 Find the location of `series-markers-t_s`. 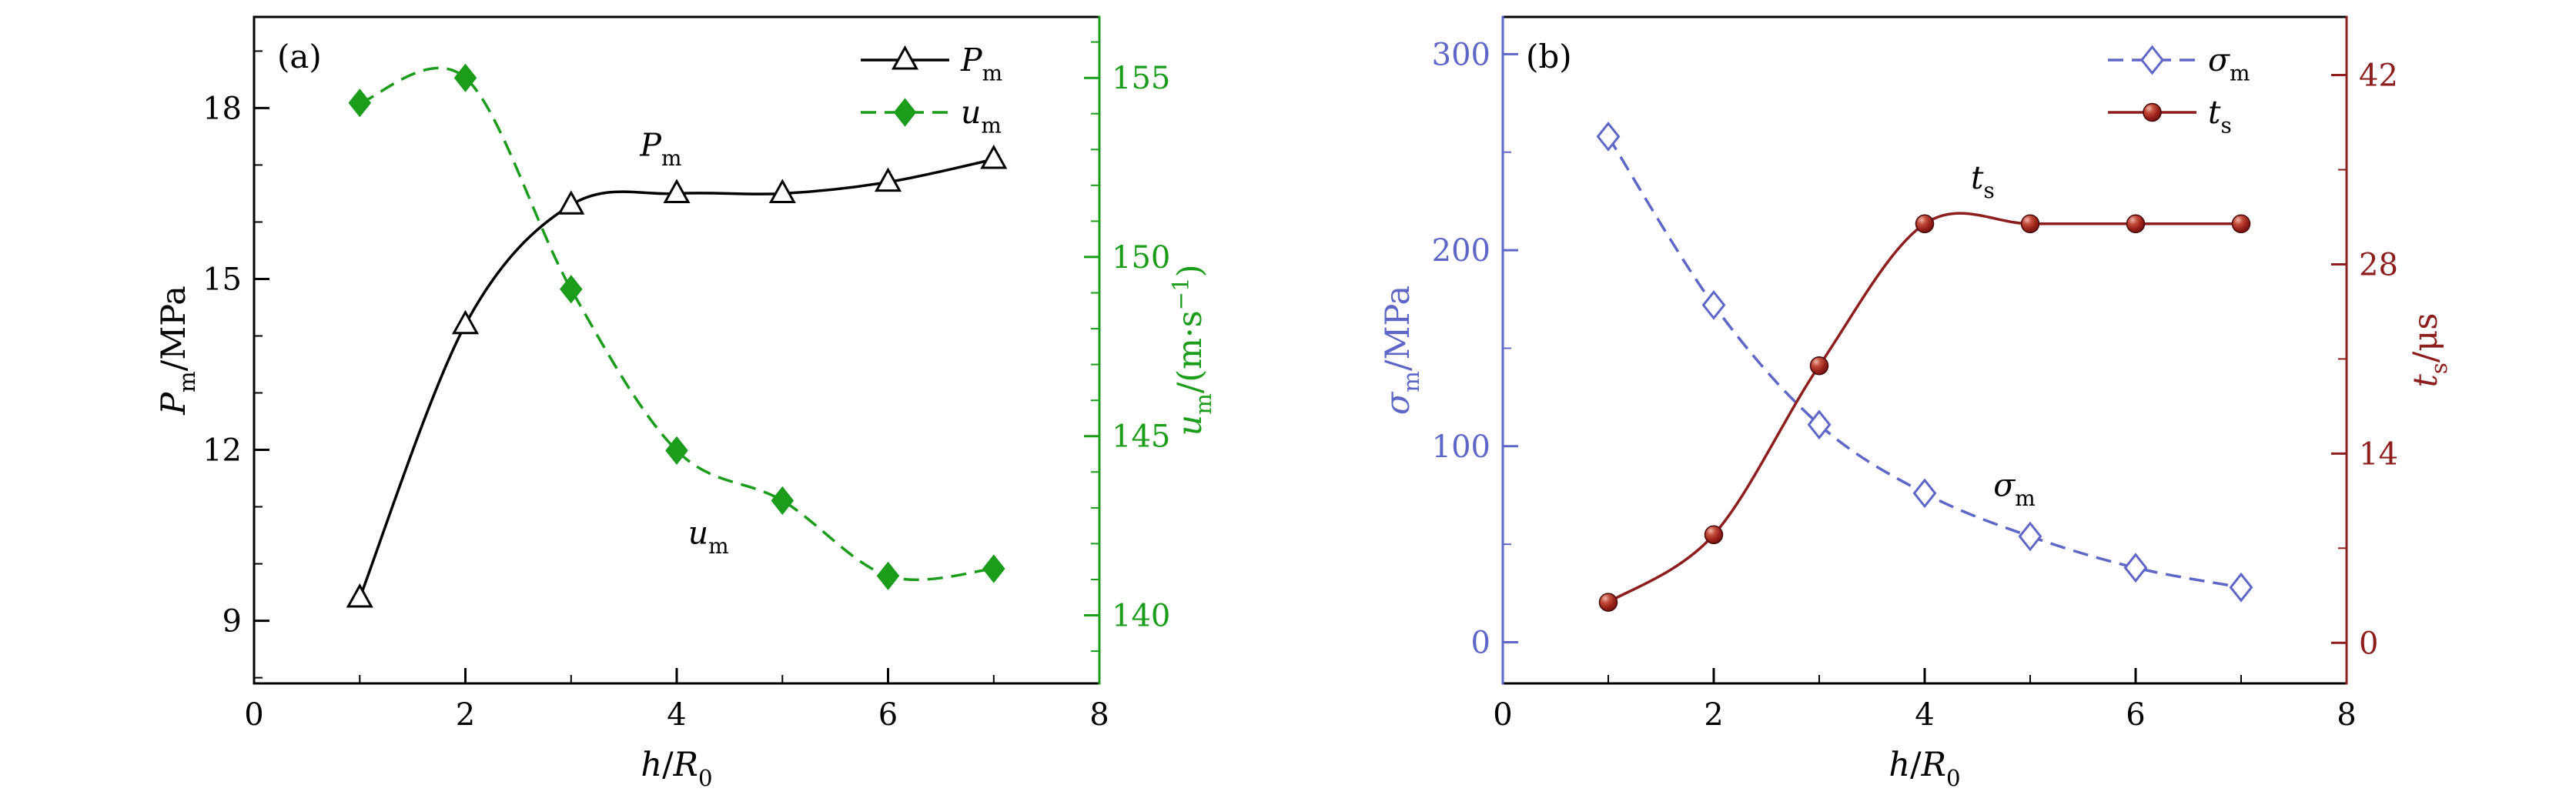

series-markers-t_s is located at coordinates (1925, 413).